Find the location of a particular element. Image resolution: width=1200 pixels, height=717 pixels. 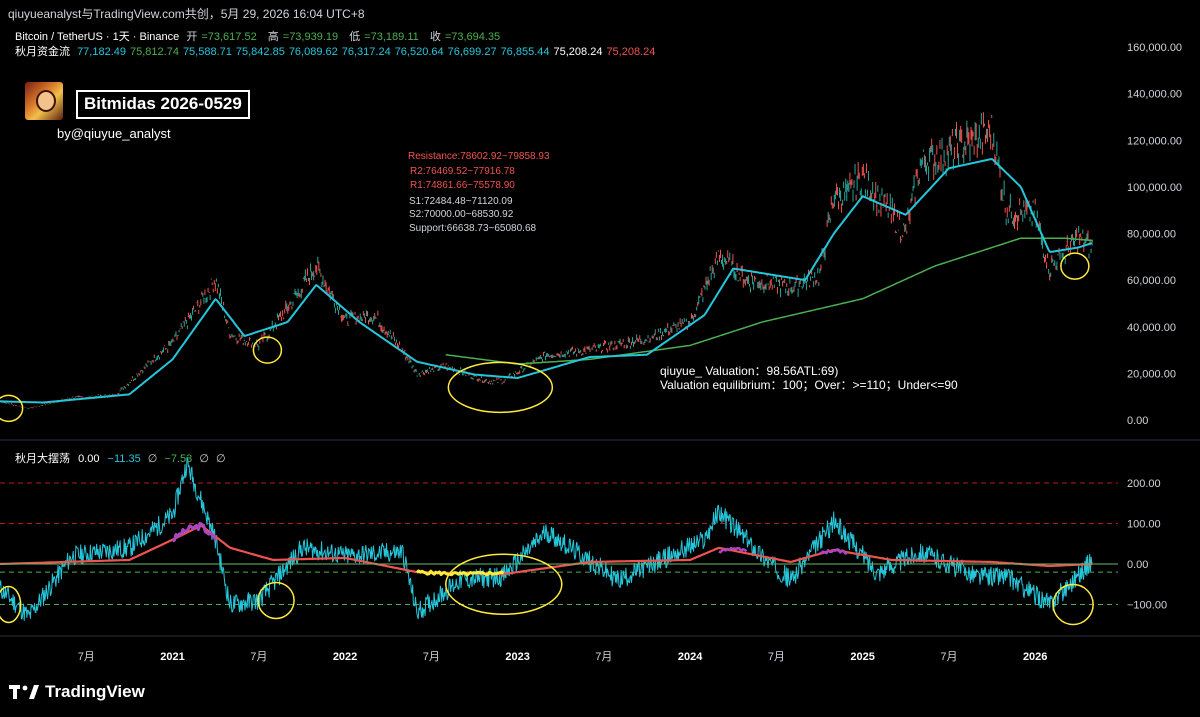

tradingview-logo-icon is located at coordinates (24, 692).